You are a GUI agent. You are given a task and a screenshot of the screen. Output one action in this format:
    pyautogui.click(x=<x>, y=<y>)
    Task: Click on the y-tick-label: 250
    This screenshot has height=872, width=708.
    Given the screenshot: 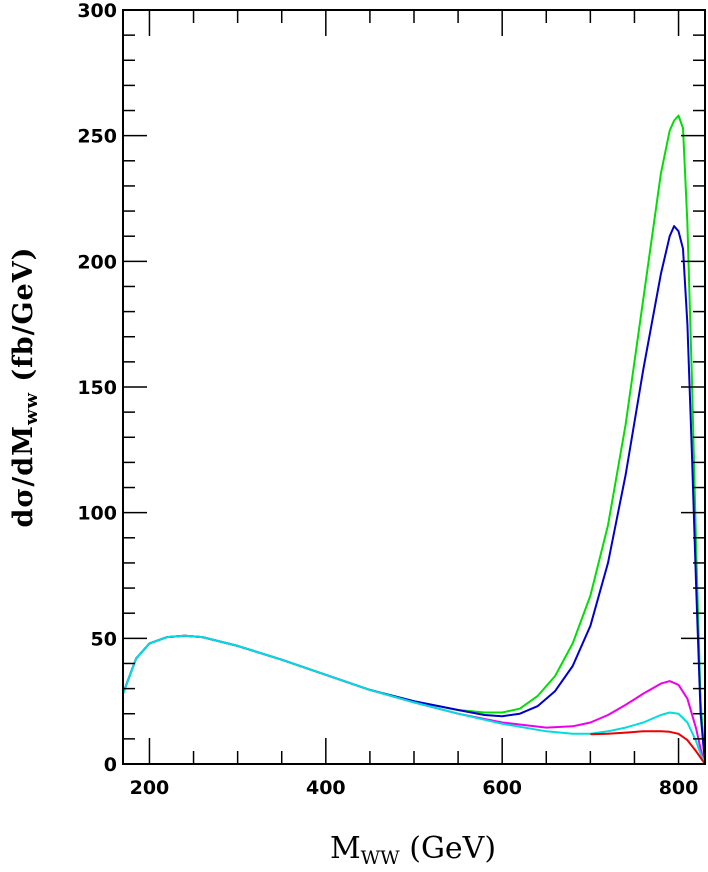 What is the action you would take?
    pyautogui.click(x=97, y=137)
    